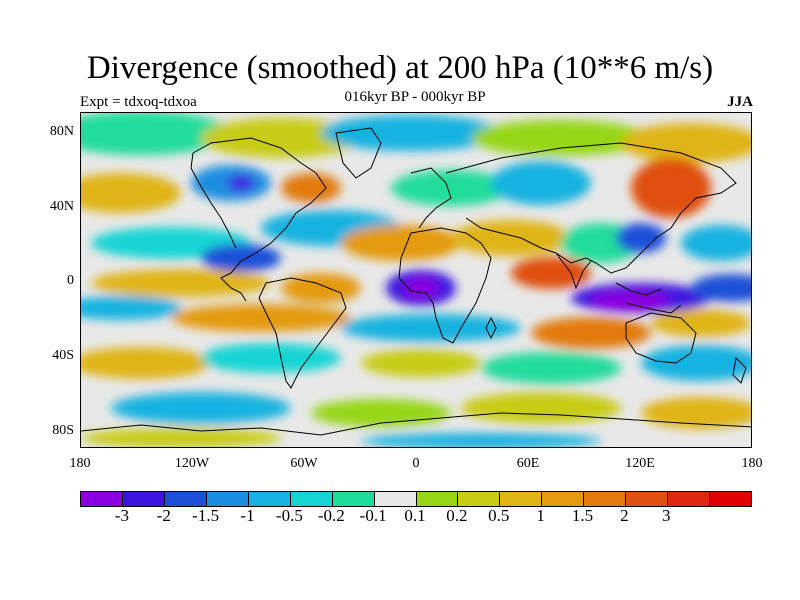 The image size is (800, 600). What do you see at coordinates (540, 515) in the screenshot?
I see `colorbar-label: 1` at bounding box center [540, 515].